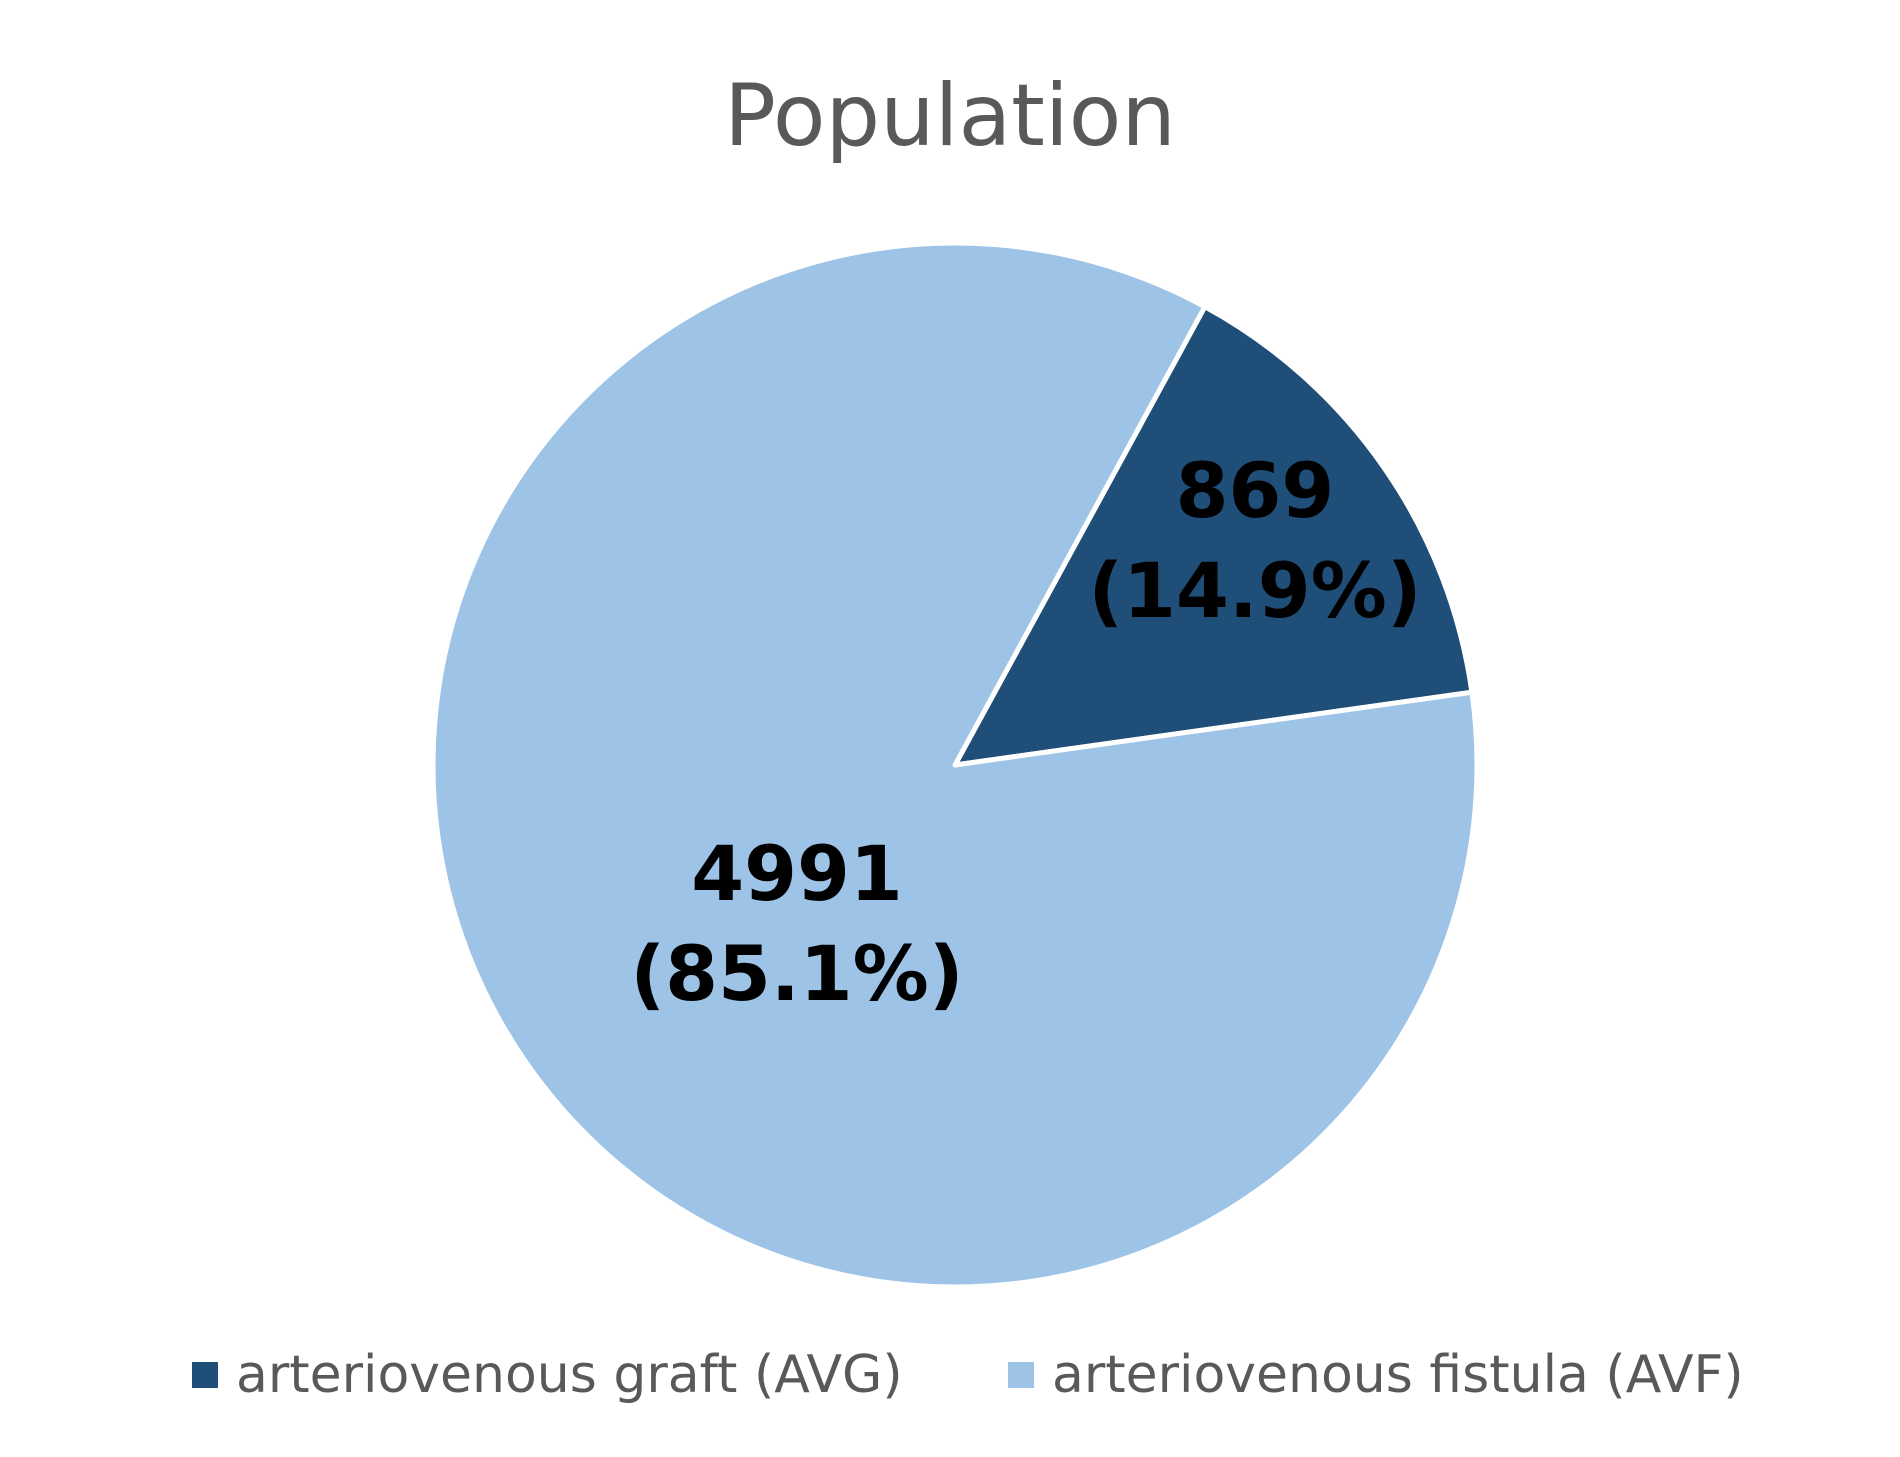 Image resolution: width=1900 pixels, height=1457 pixels. What do you see at coordinates (1254, 590) in the screenshot?
I see `data-label-percent: (14.9%)` at bounding box center [1254, 590].